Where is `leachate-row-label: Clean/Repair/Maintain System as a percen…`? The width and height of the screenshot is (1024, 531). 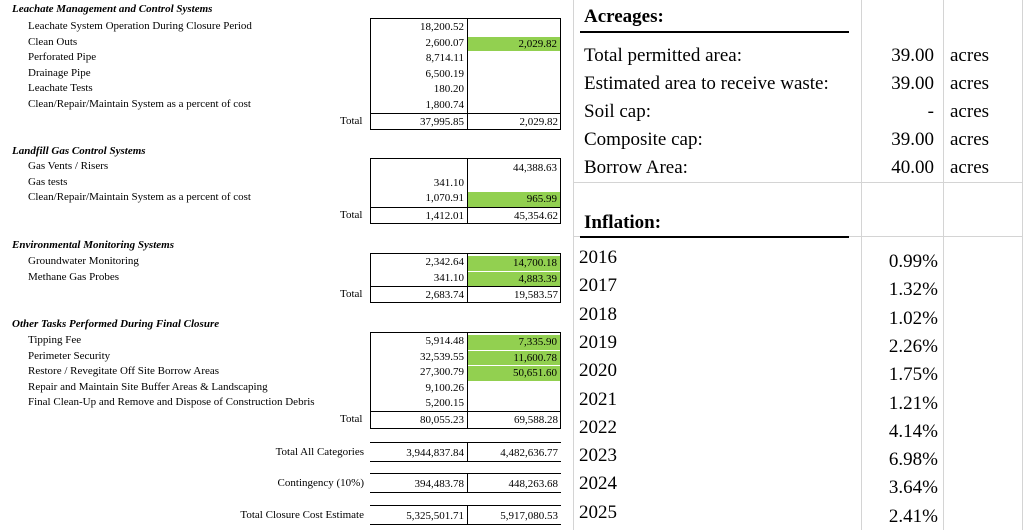 leachate-row-label: Clean/Repair/Maintain System as a percen… is located at coordinates (139, 103).